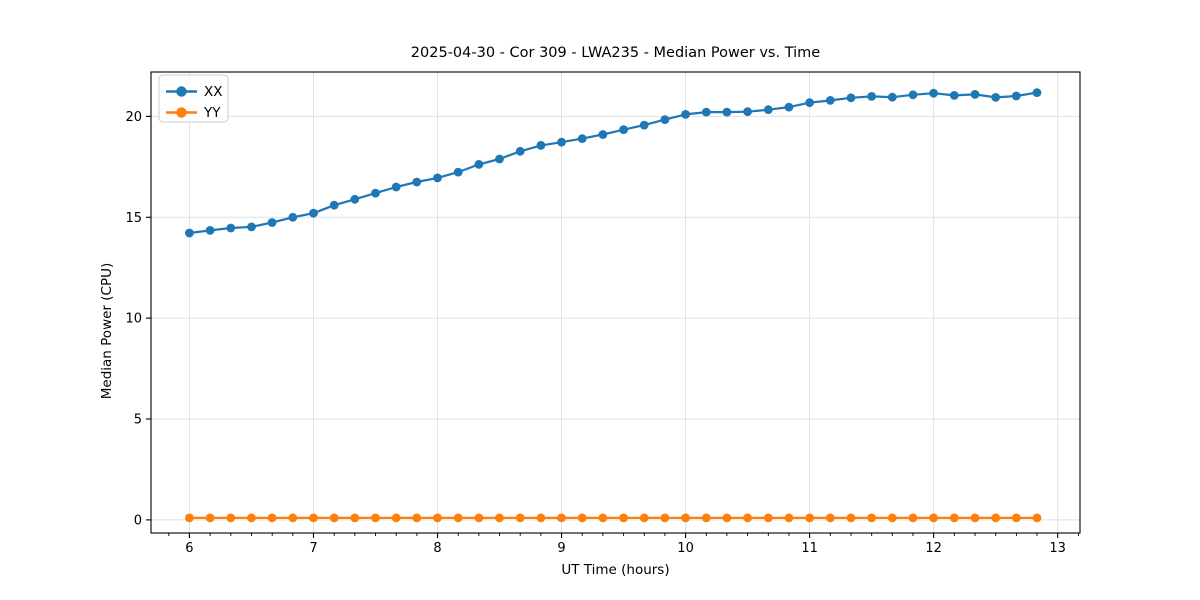 The image size is (1200, 600). What do you see at coordinates (107, 331) in the screenshot?
I see `y-axis-label-text: Median Power (CPU)` at bounding box center [107, 331].